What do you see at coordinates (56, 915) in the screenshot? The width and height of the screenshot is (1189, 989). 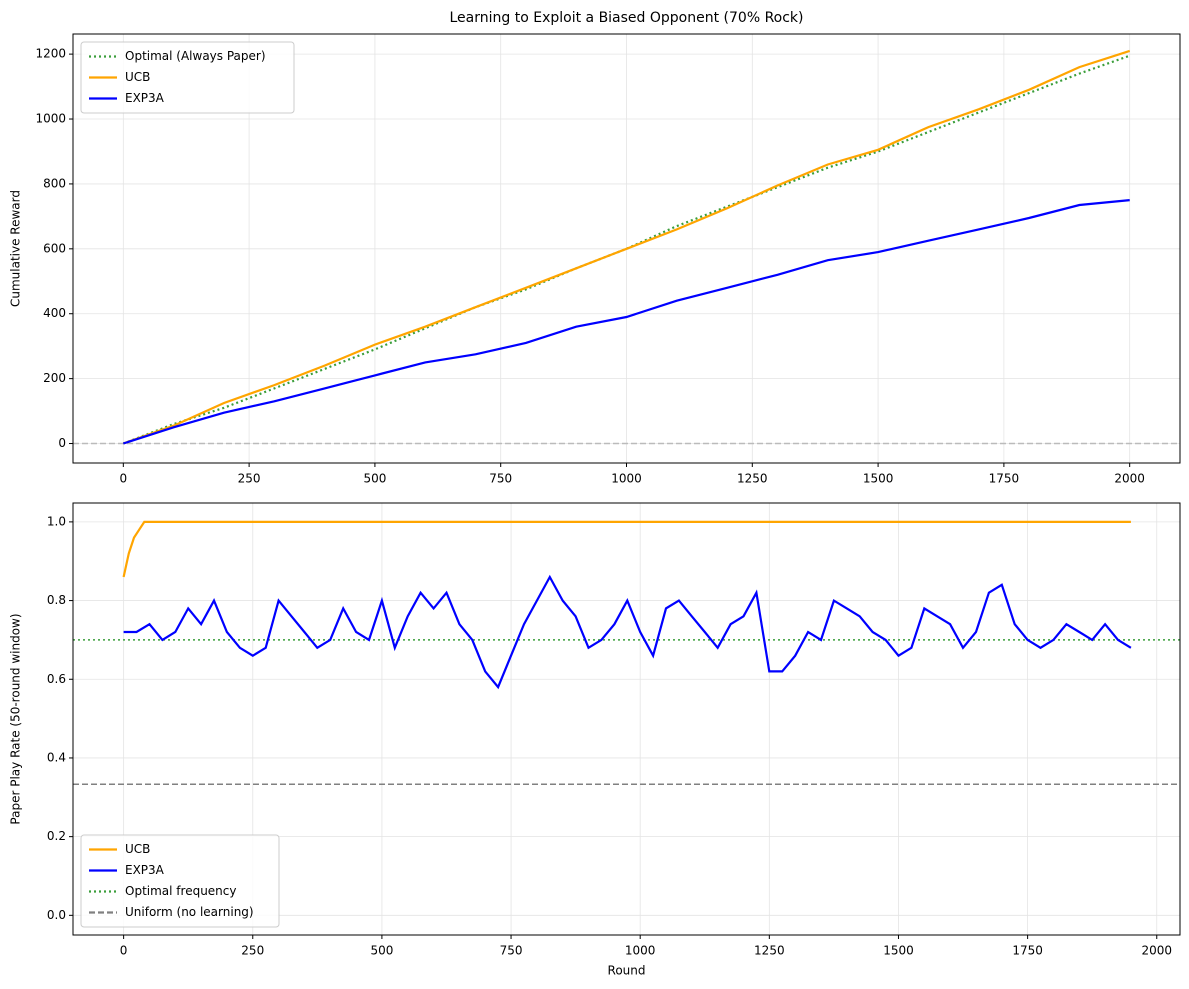 I see `y-tick-label: 0.0` at bounding box center [56, 915].